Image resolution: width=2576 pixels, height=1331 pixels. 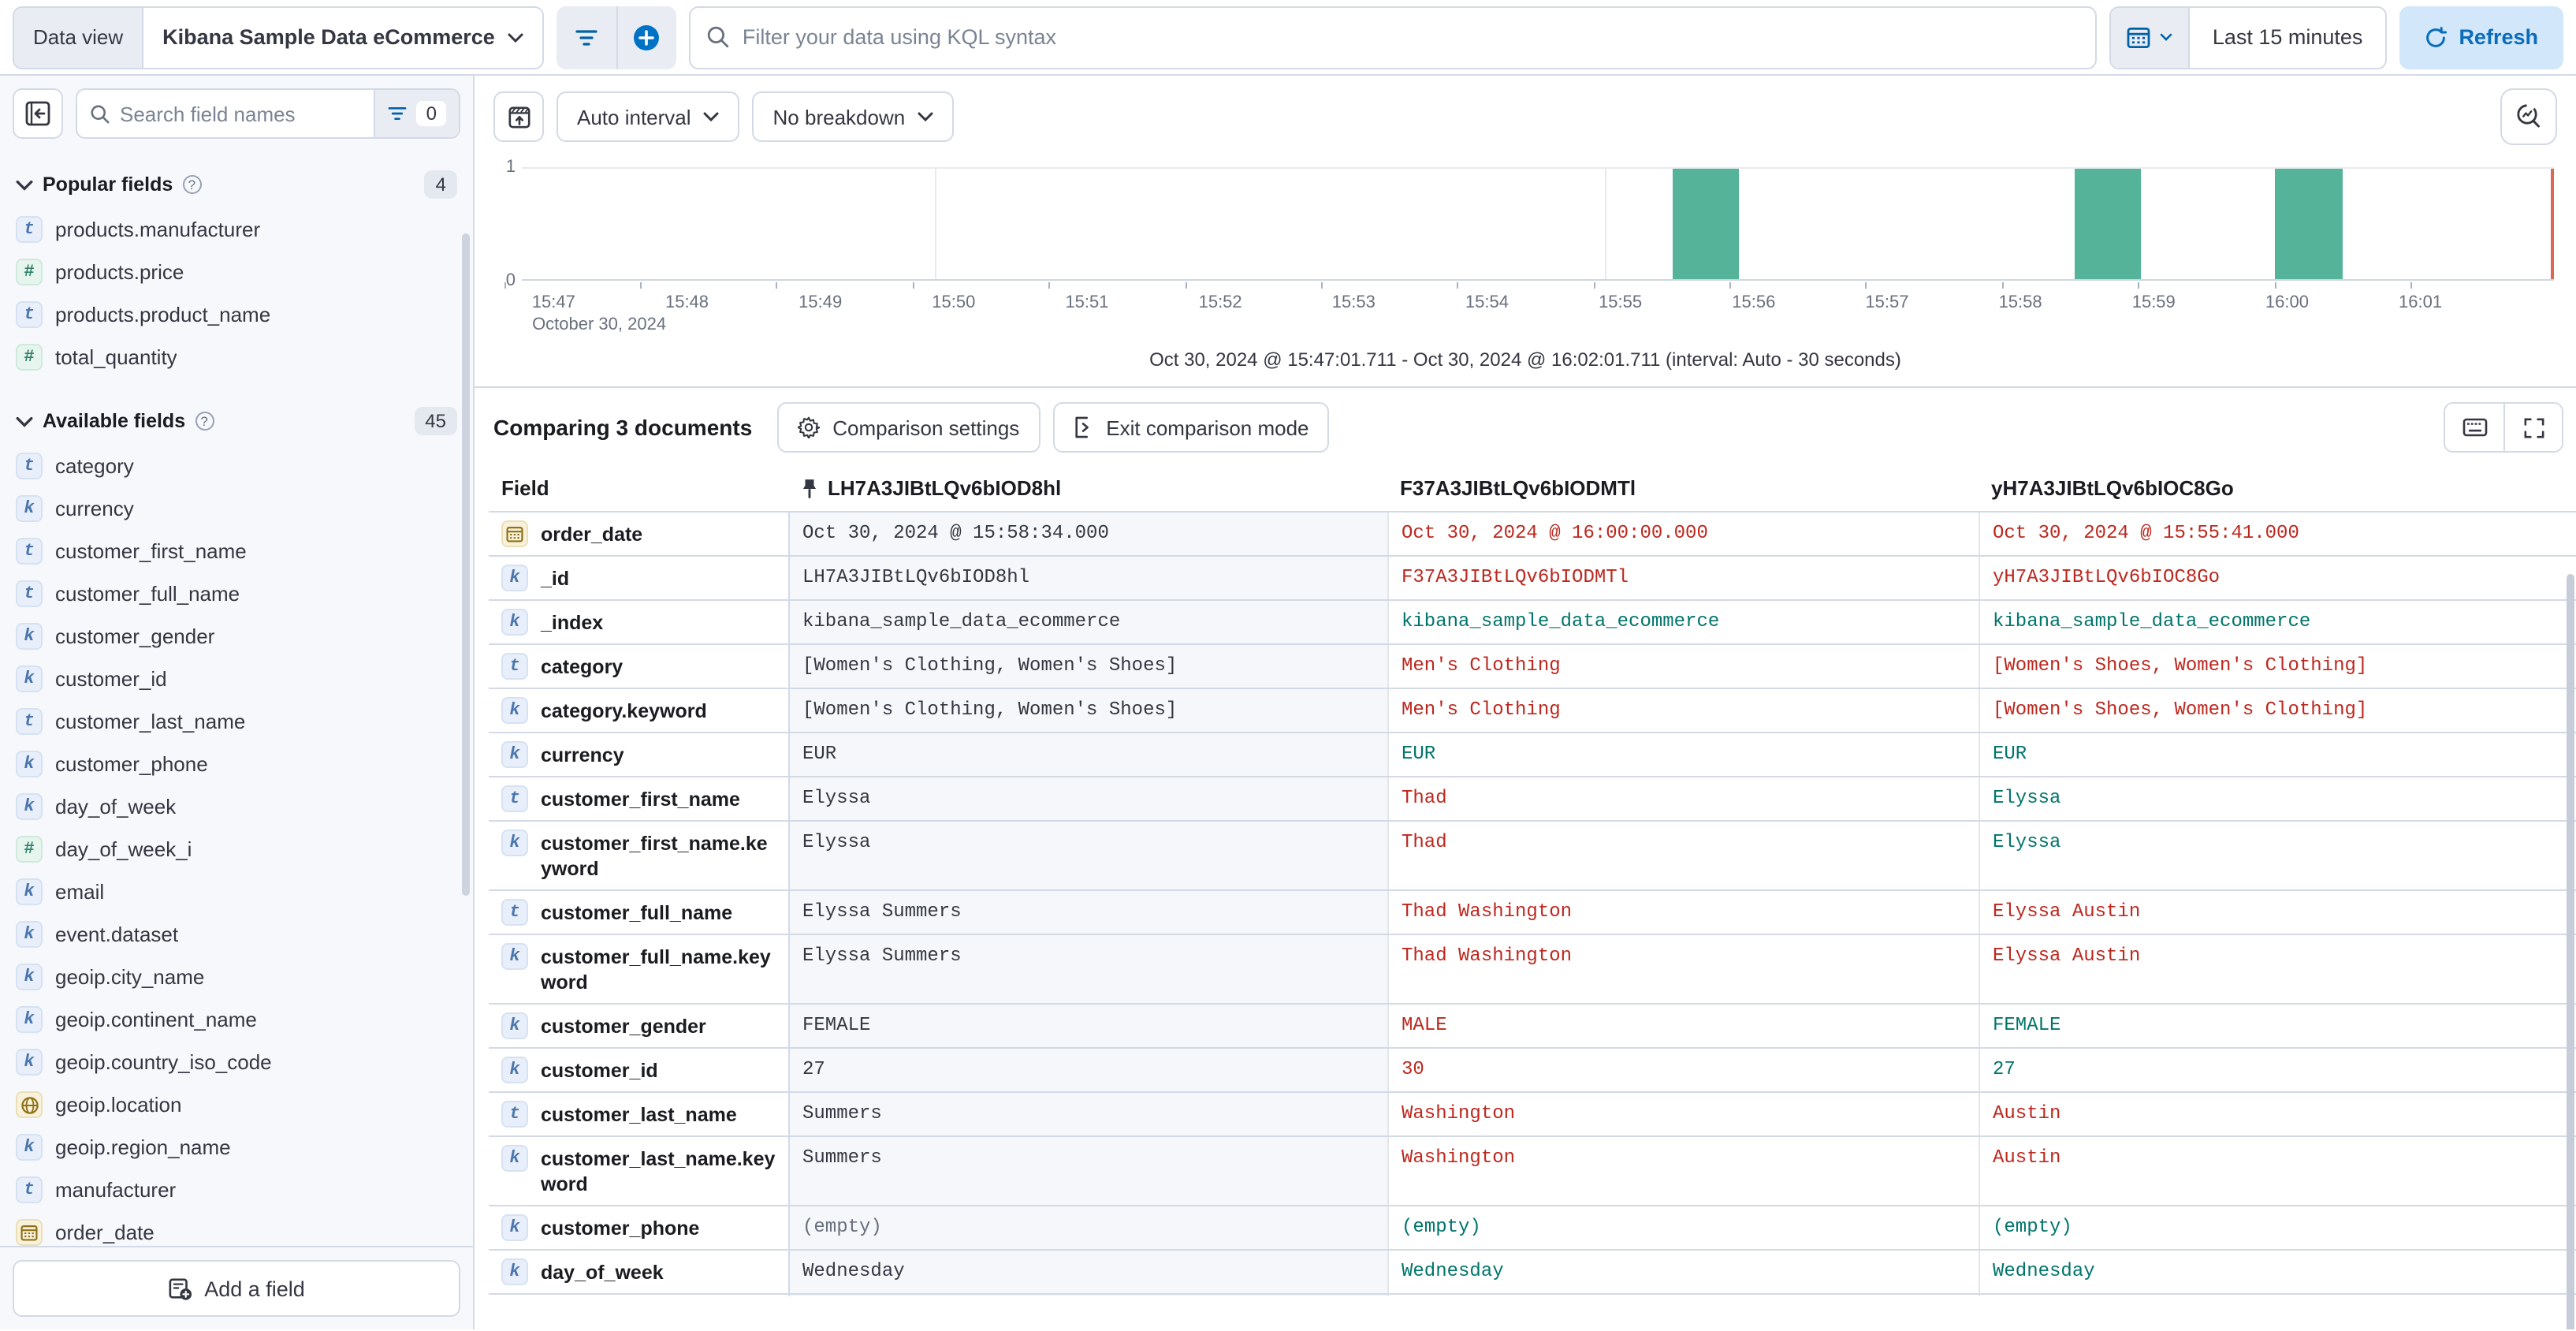 What do you see at coordinates (648, 116) in the screenshot?
I see `interval-select: Auto interval` at bounding box center [648, 116].